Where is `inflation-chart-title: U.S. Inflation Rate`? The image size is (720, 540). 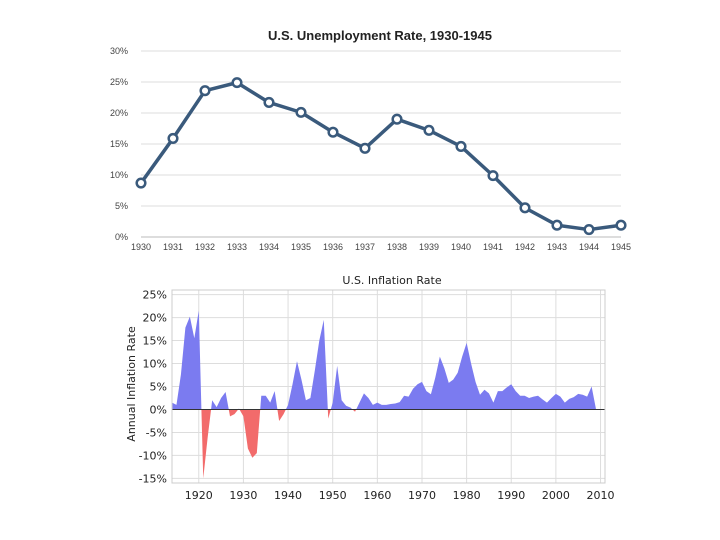
inflation-chart-title: U.S. Inflation Rate is located at coordinates (391, 280).